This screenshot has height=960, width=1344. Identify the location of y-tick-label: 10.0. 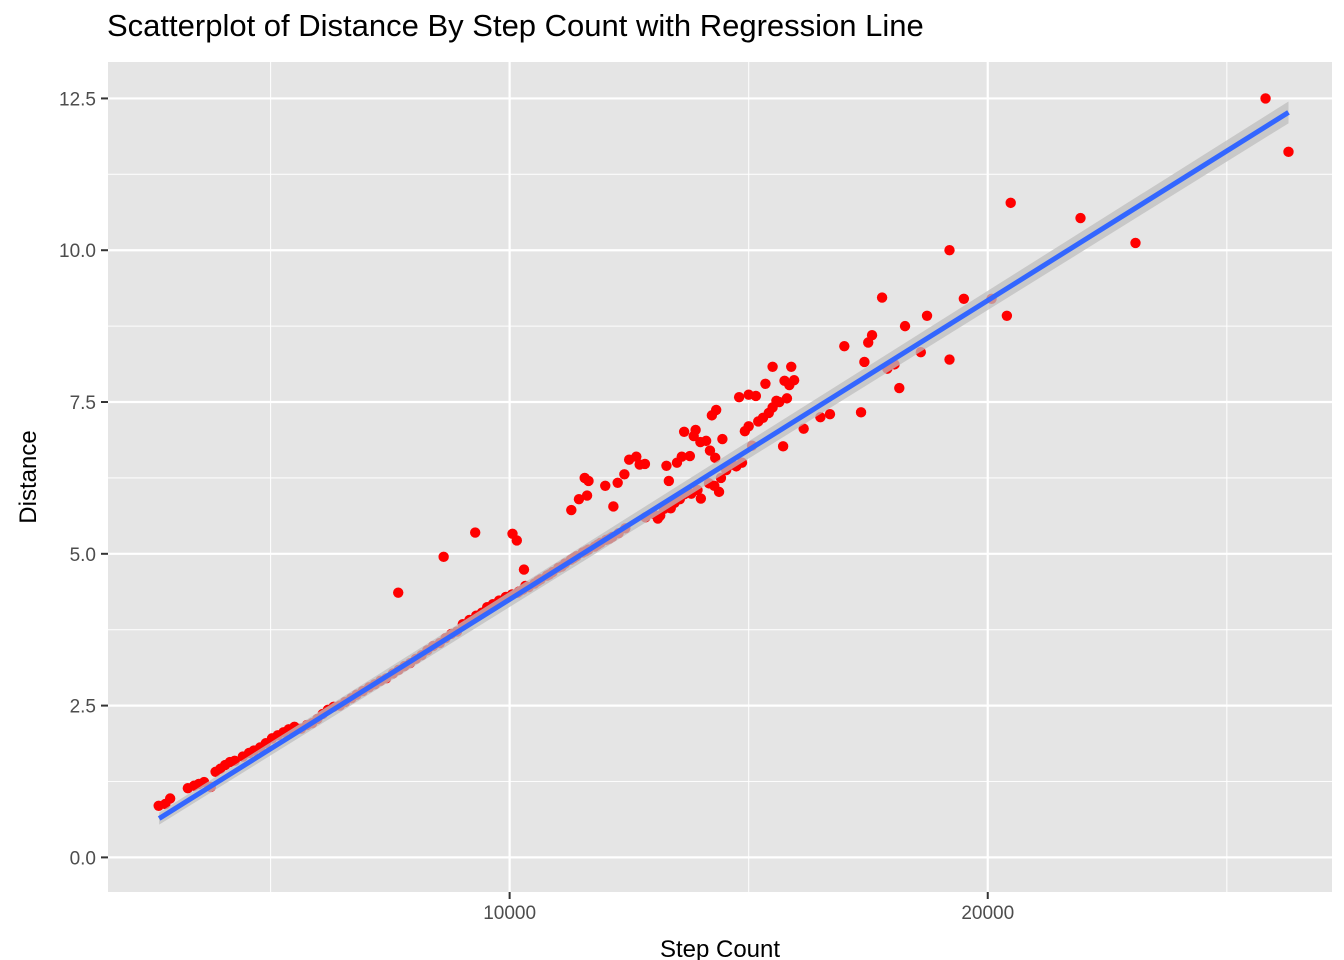
(77, 251).